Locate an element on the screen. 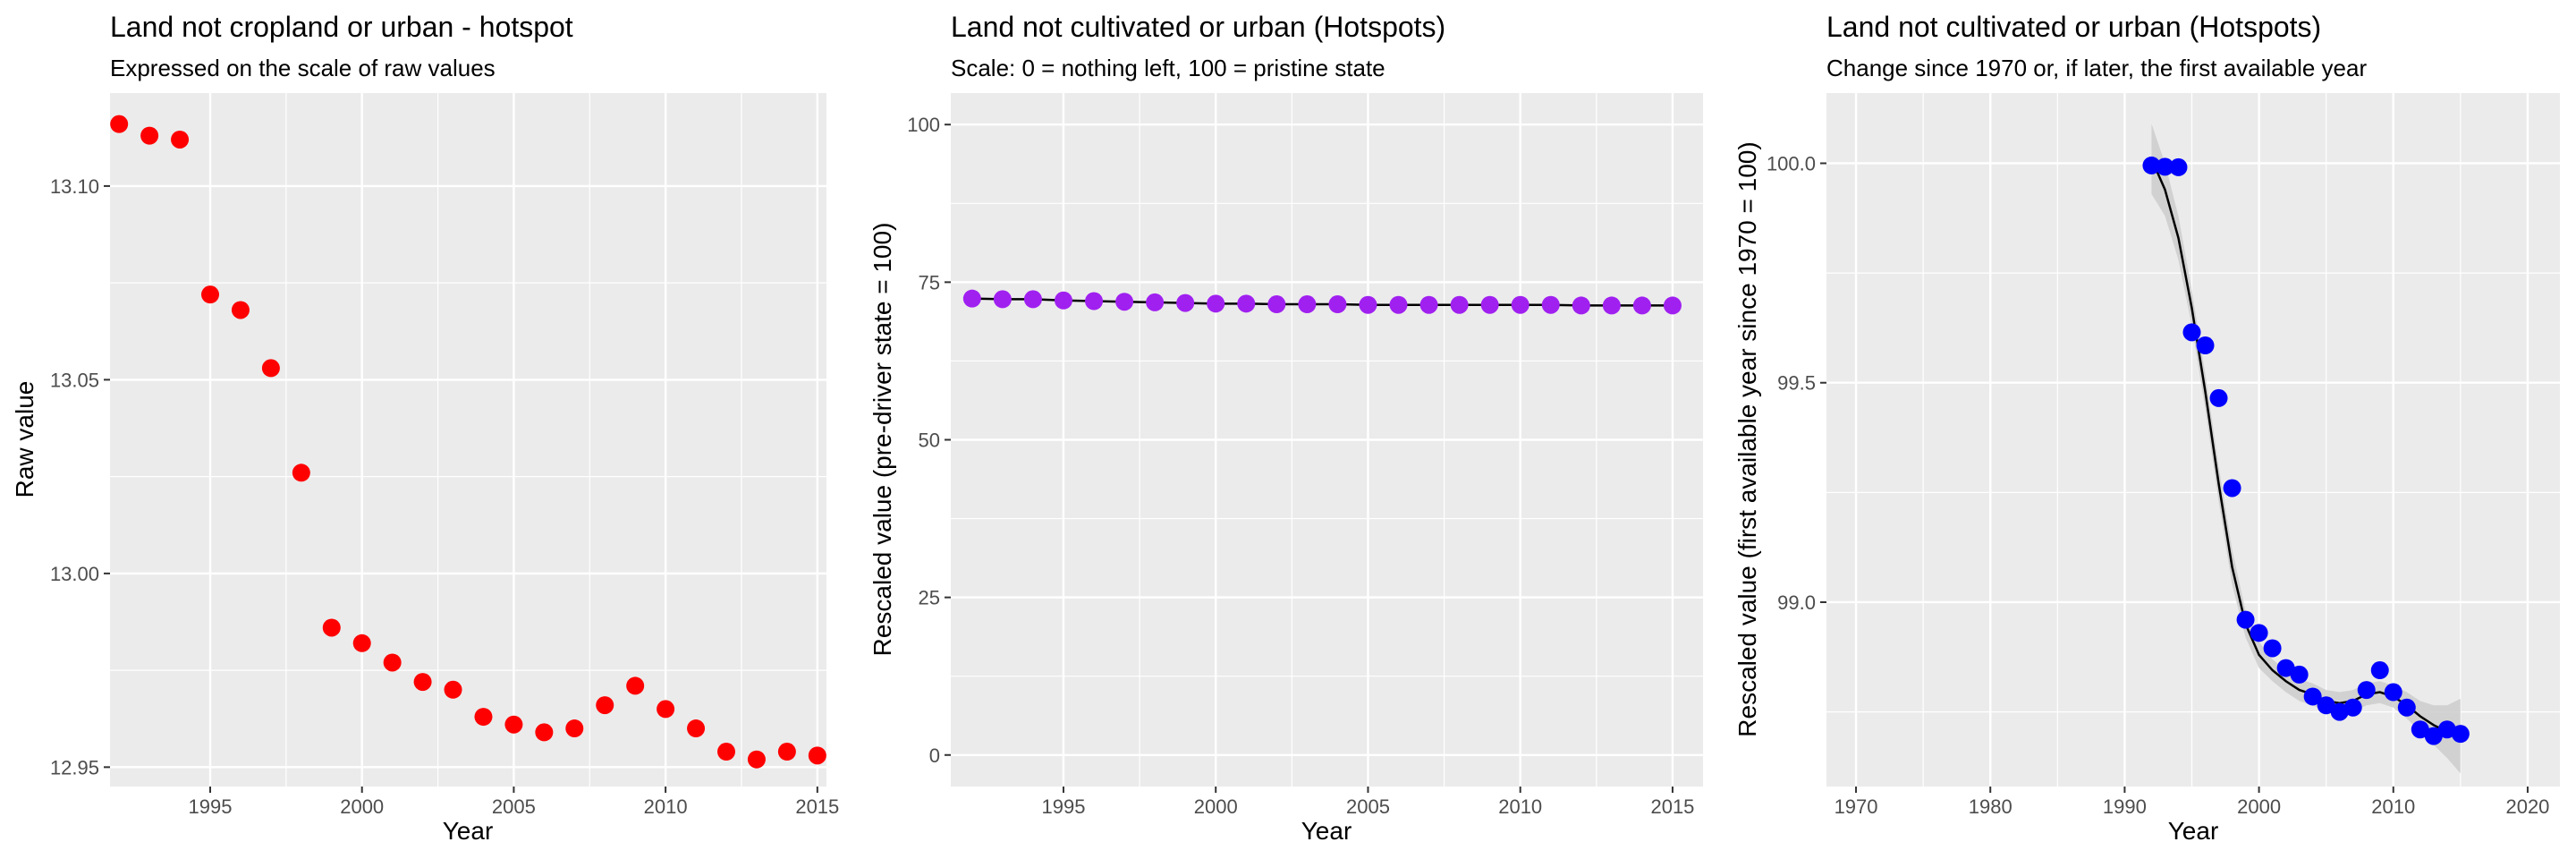  x-tick-label: 2005 is located at coordinates (1368, 806).